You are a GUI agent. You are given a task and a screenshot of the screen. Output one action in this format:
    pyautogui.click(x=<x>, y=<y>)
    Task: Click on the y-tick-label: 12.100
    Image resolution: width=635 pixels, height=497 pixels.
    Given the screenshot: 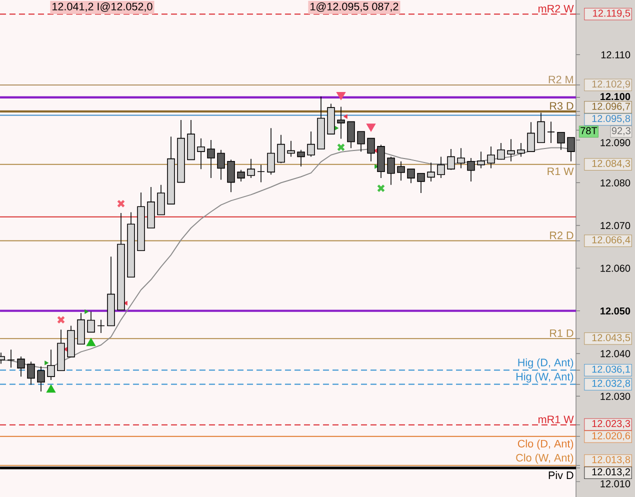 What is the action you would take?
    pyautogui.click(x=615, y=96)
    